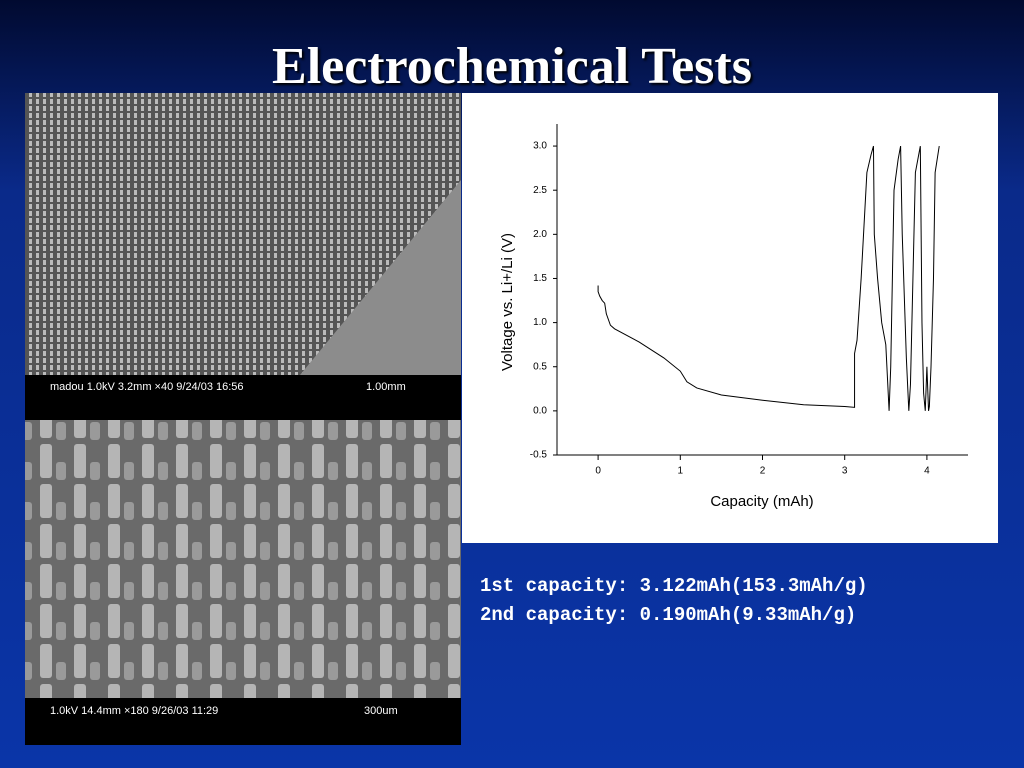 This screenshot has height=768, width=1024. What do you see at coordinates (761, 501) in the screenshot?
I see `x-axis-label: Capacity (mAh)` at bounding box center [761, 501].